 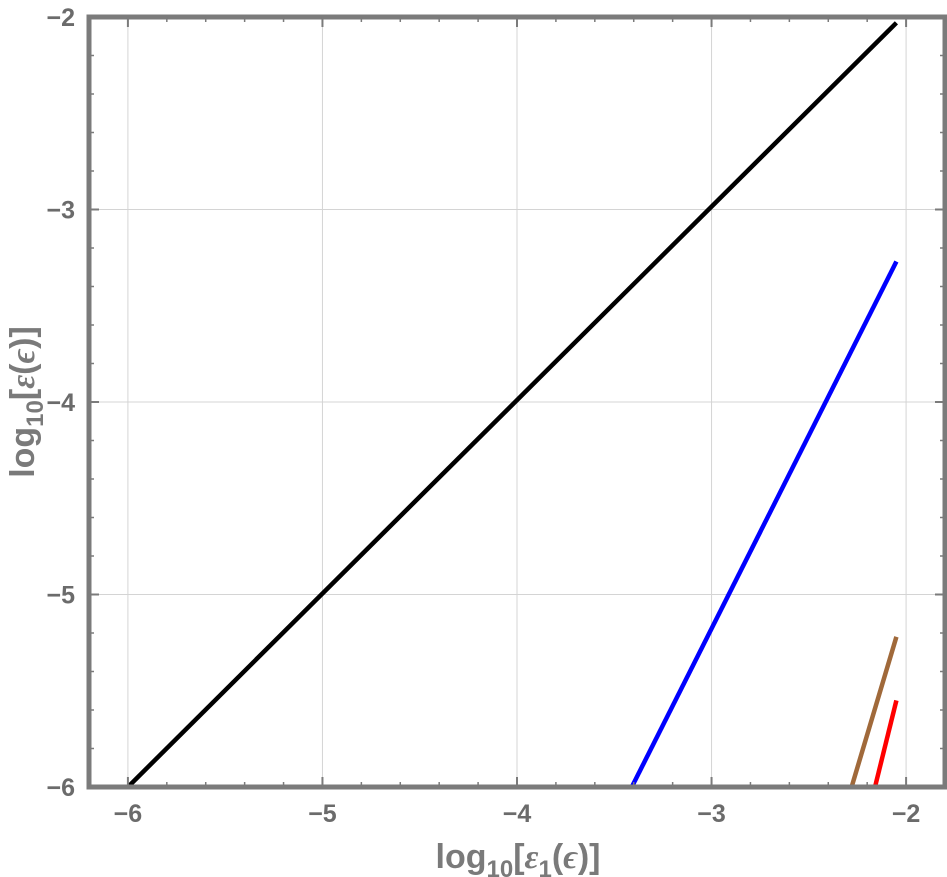 I want to click on y-title-base: 10, so click(x=35, y=413).